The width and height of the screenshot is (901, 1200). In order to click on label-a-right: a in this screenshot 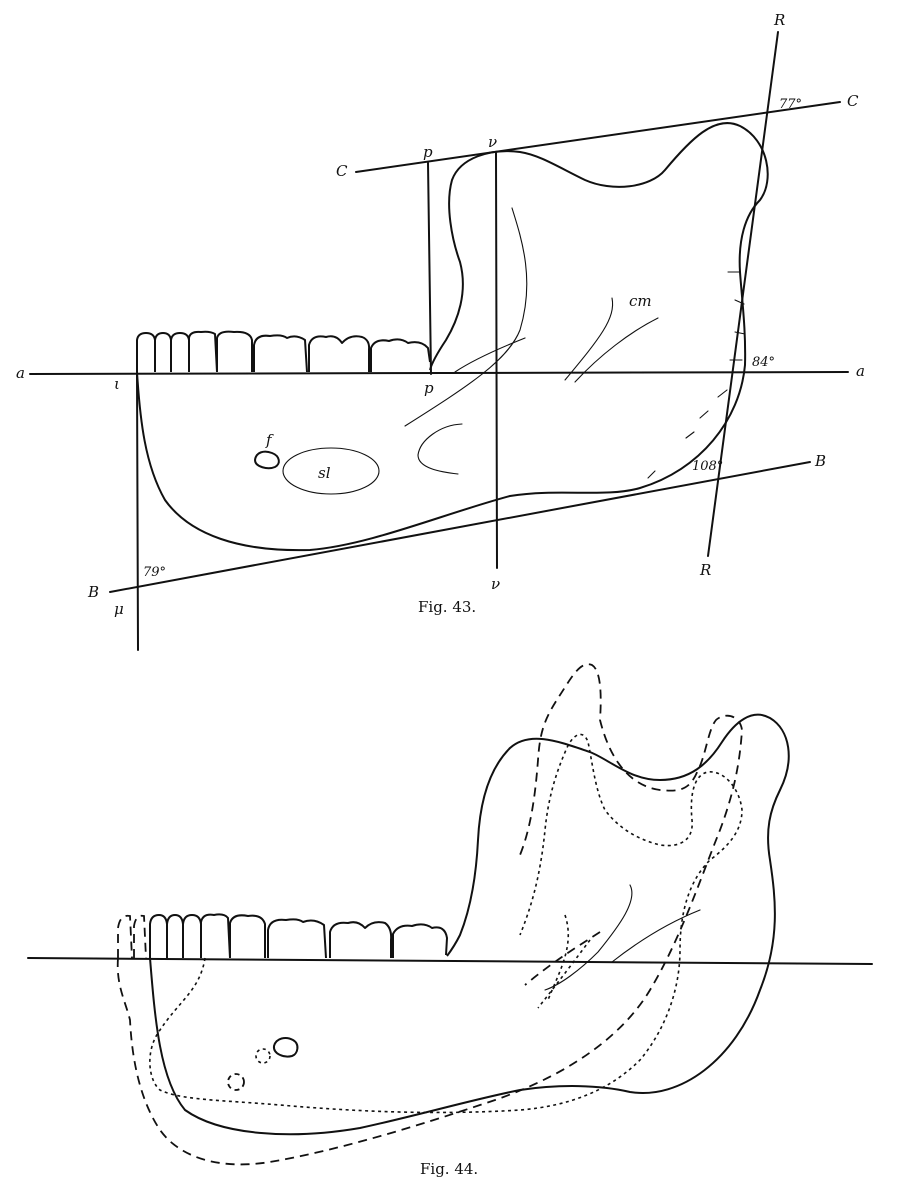, I will do `click(860, 371)`.